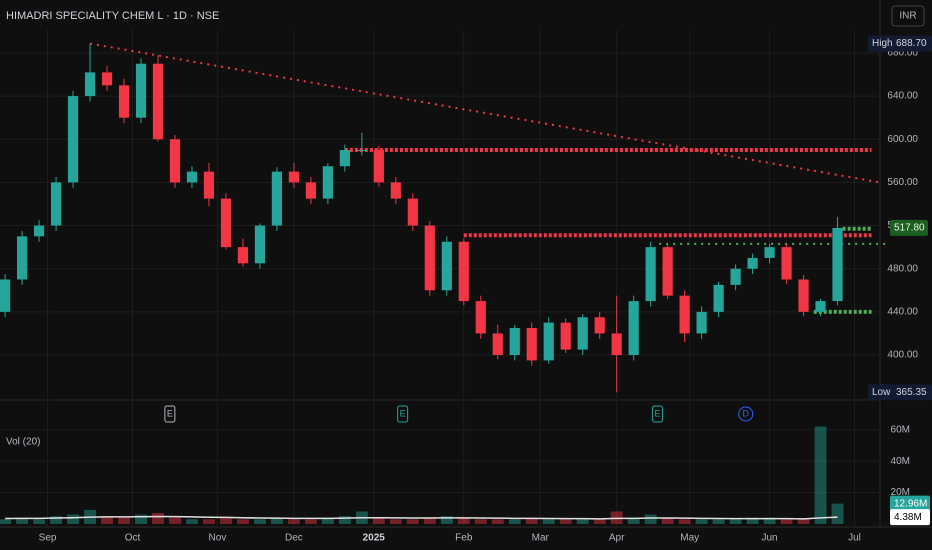 The height and width of the screenshot is (550, 932). I want to click on low-tag-text: 365.35, so click(911, 392).